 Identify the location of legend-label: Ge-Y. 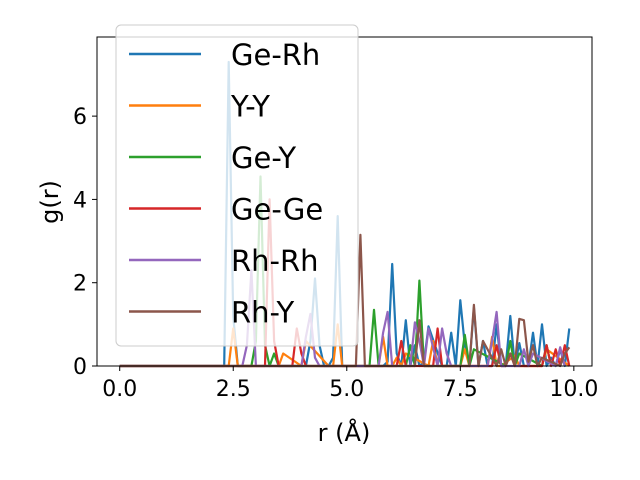
(263, 158).